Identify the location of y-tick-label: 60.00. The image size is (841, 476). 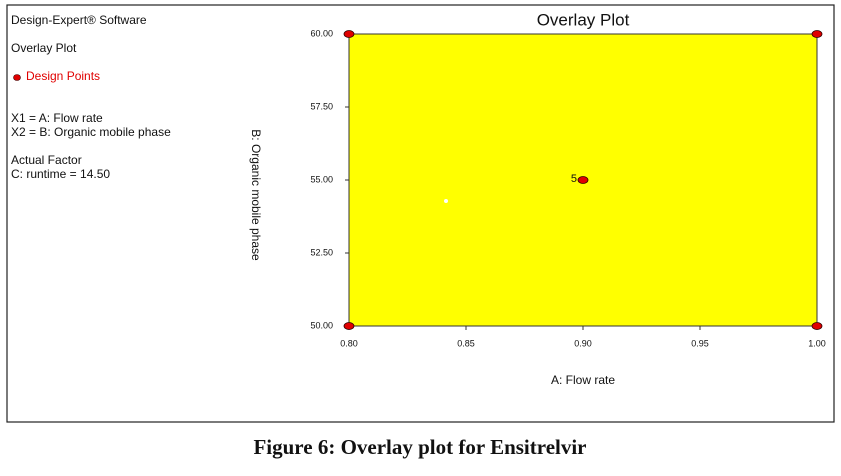
(321, 33).